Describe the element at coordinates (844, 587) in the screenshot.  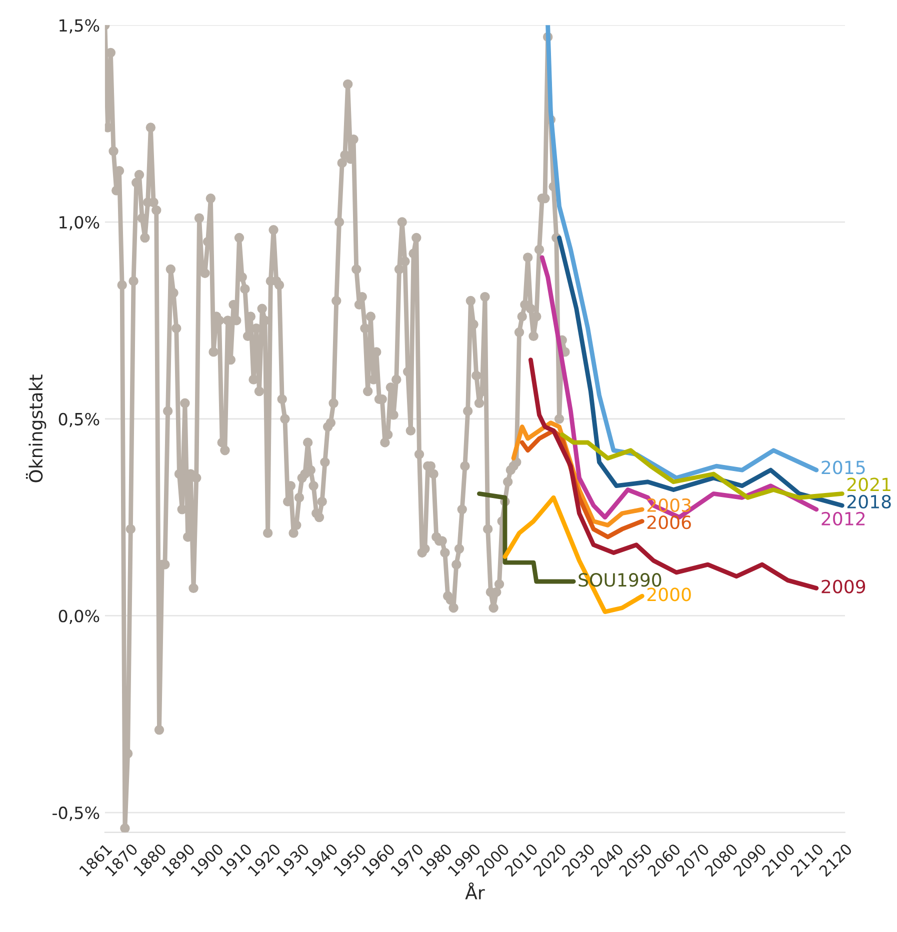
I see `series-label: 2009` at that location.